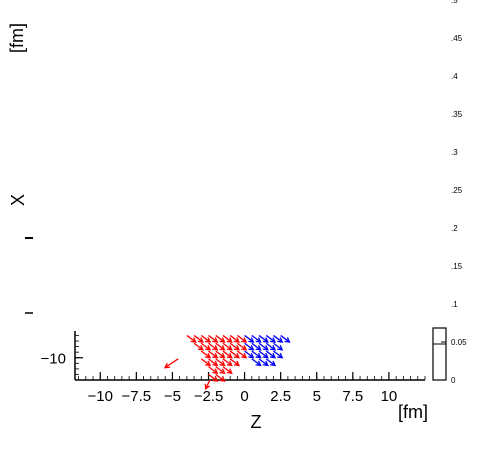 The width and height of the screenshot is (491, 450). What do you see at coordinates (454, 2) in the screenshot?
I see `colorbar-tick-label: .5` at bounding box center [454, 2].